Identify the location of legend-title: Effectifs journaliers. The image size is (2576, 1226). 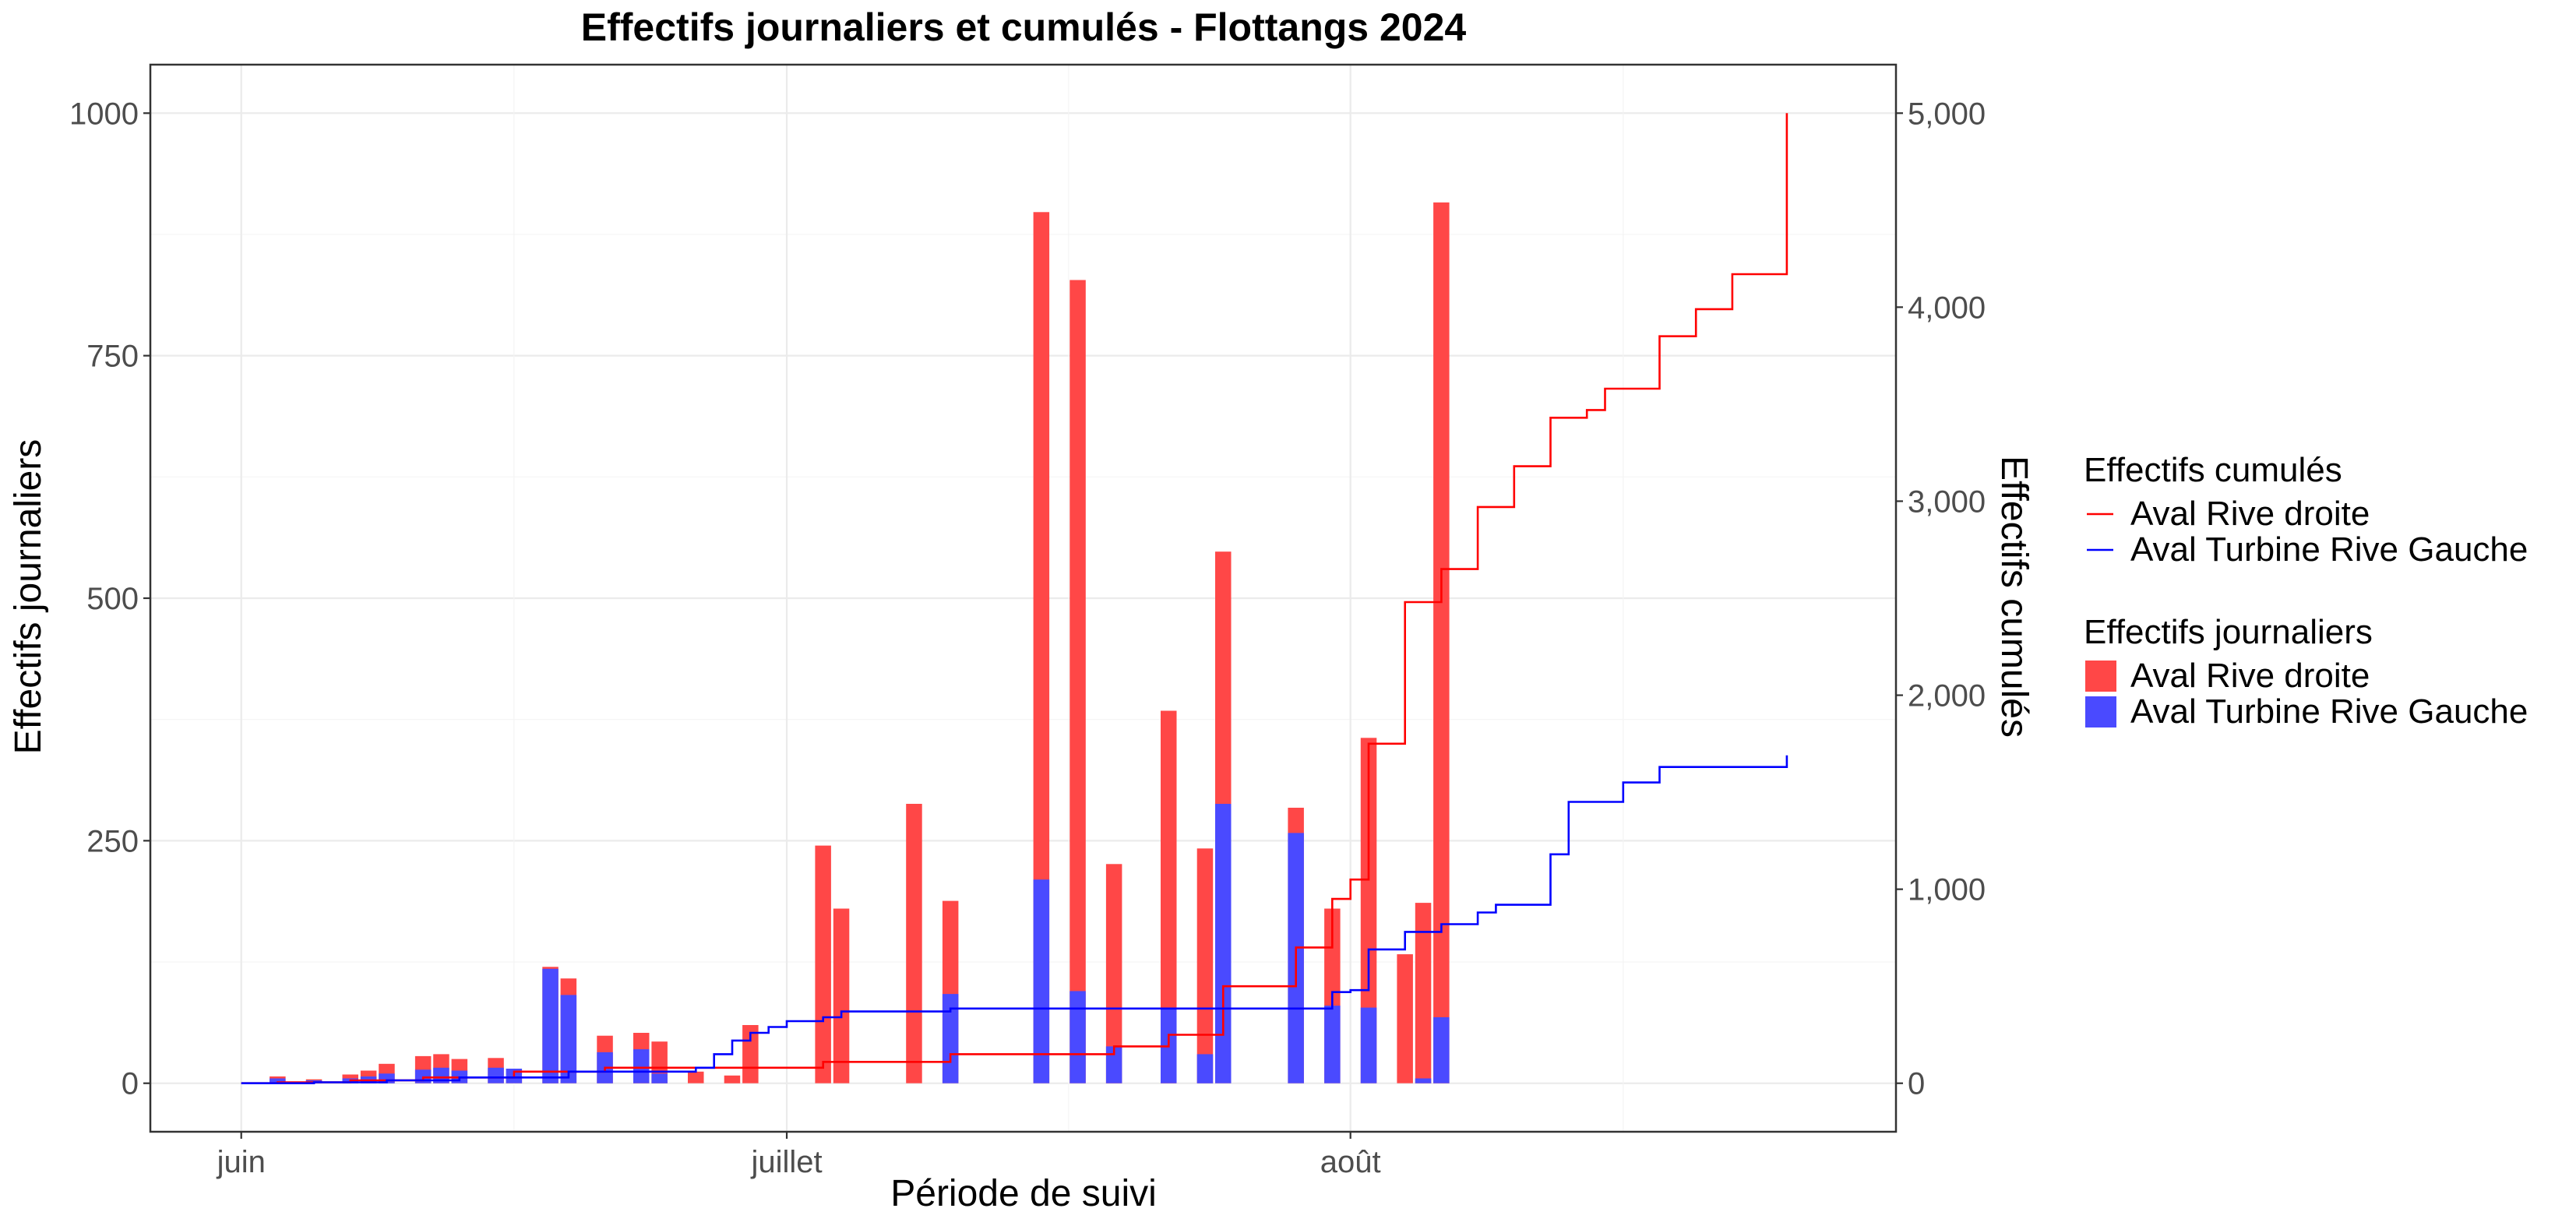
(2229, 632).